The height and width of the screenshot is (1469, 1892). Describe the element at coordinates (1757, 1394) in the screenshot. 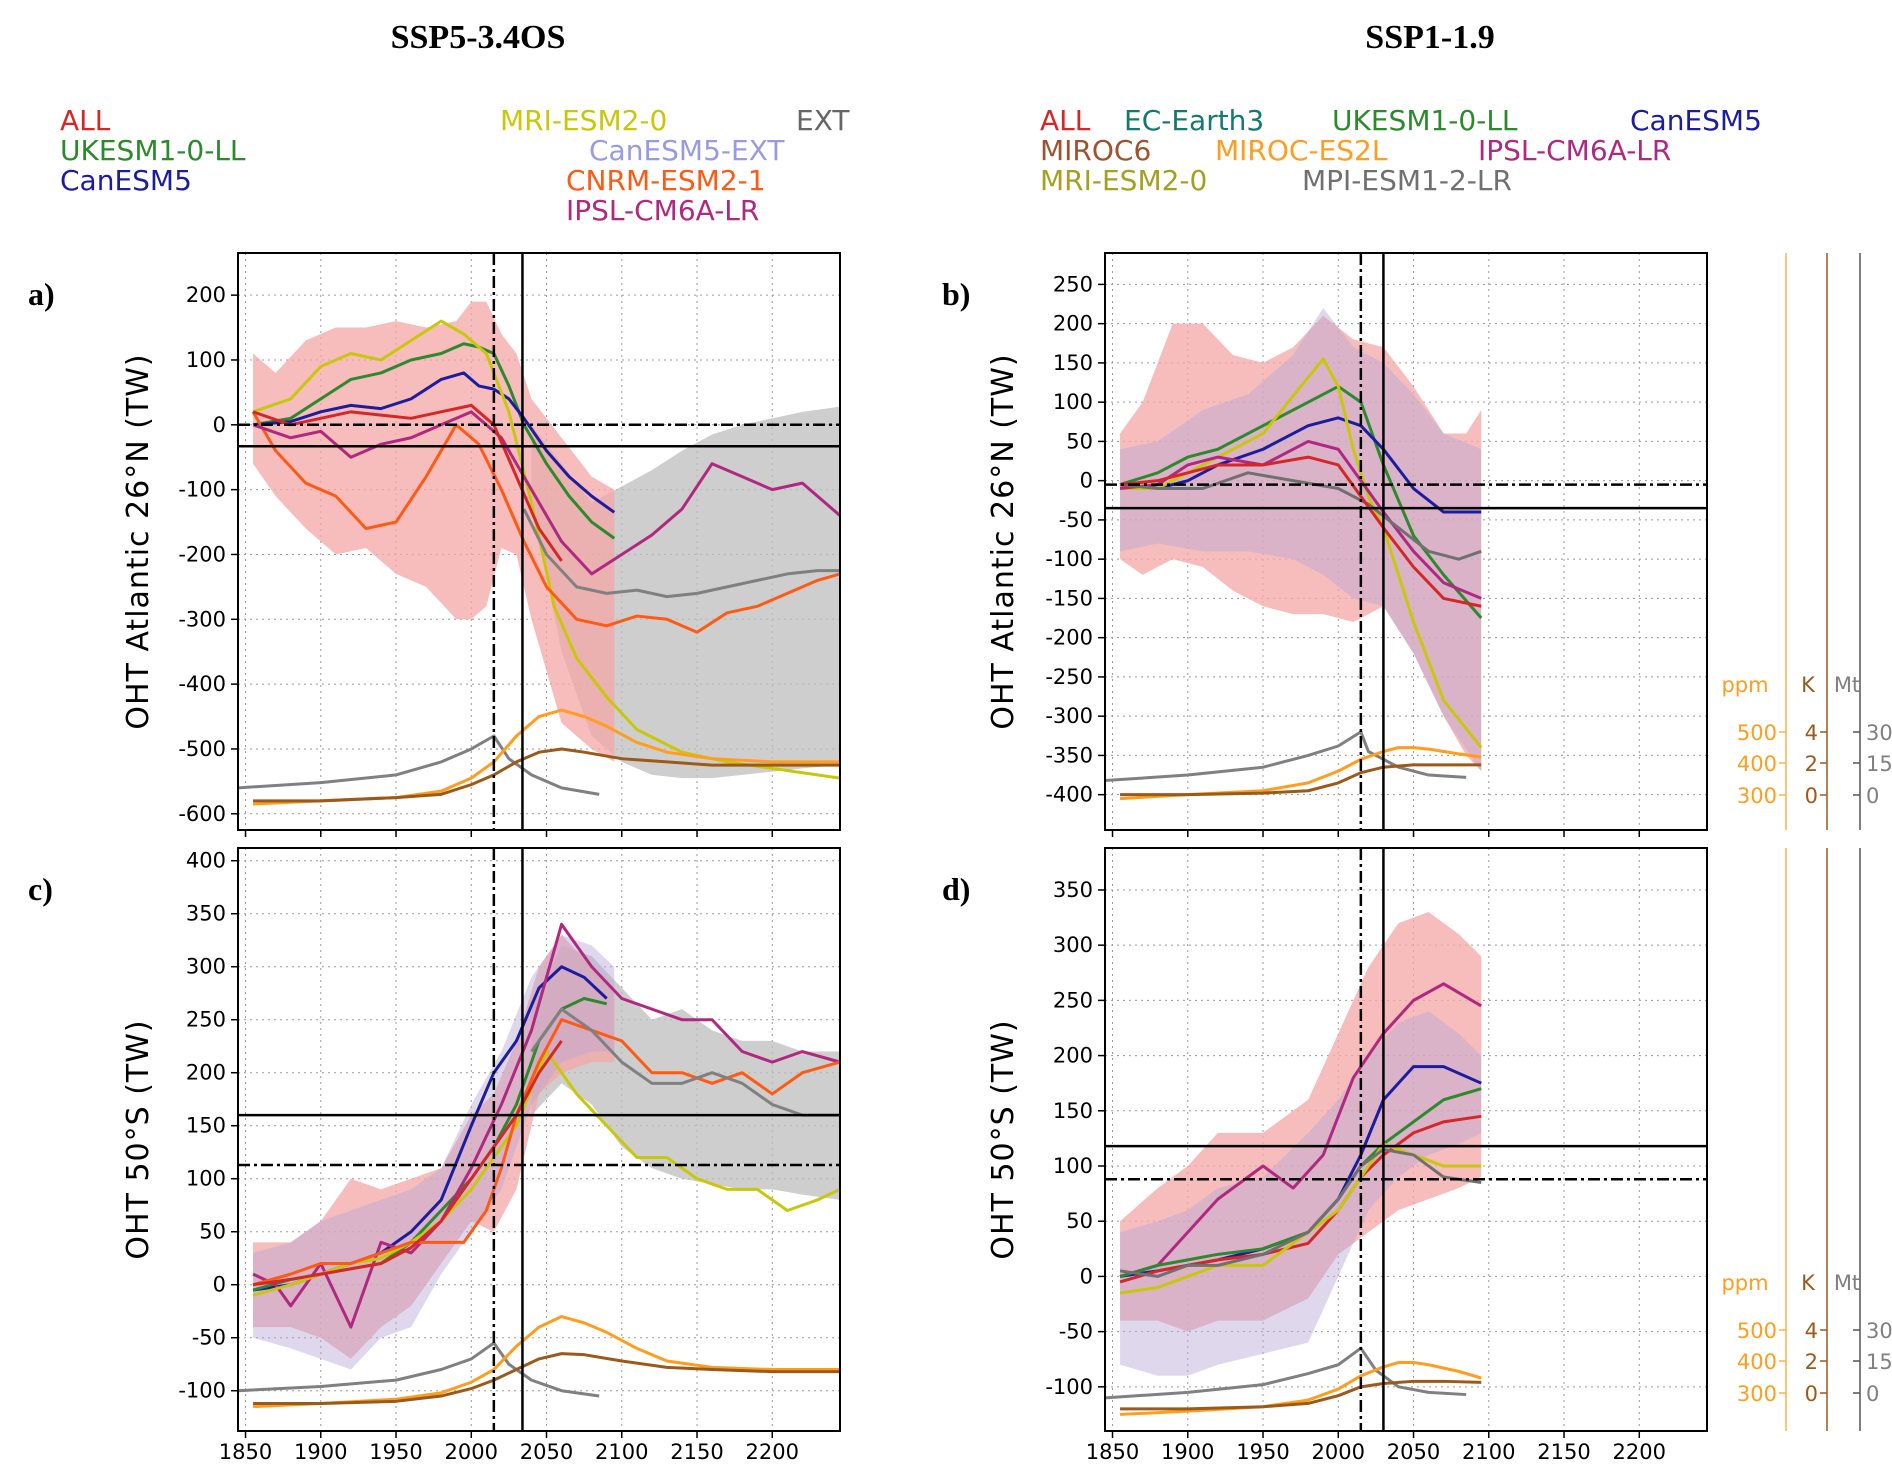

I see `side-tick-ppm: 300` at that location.